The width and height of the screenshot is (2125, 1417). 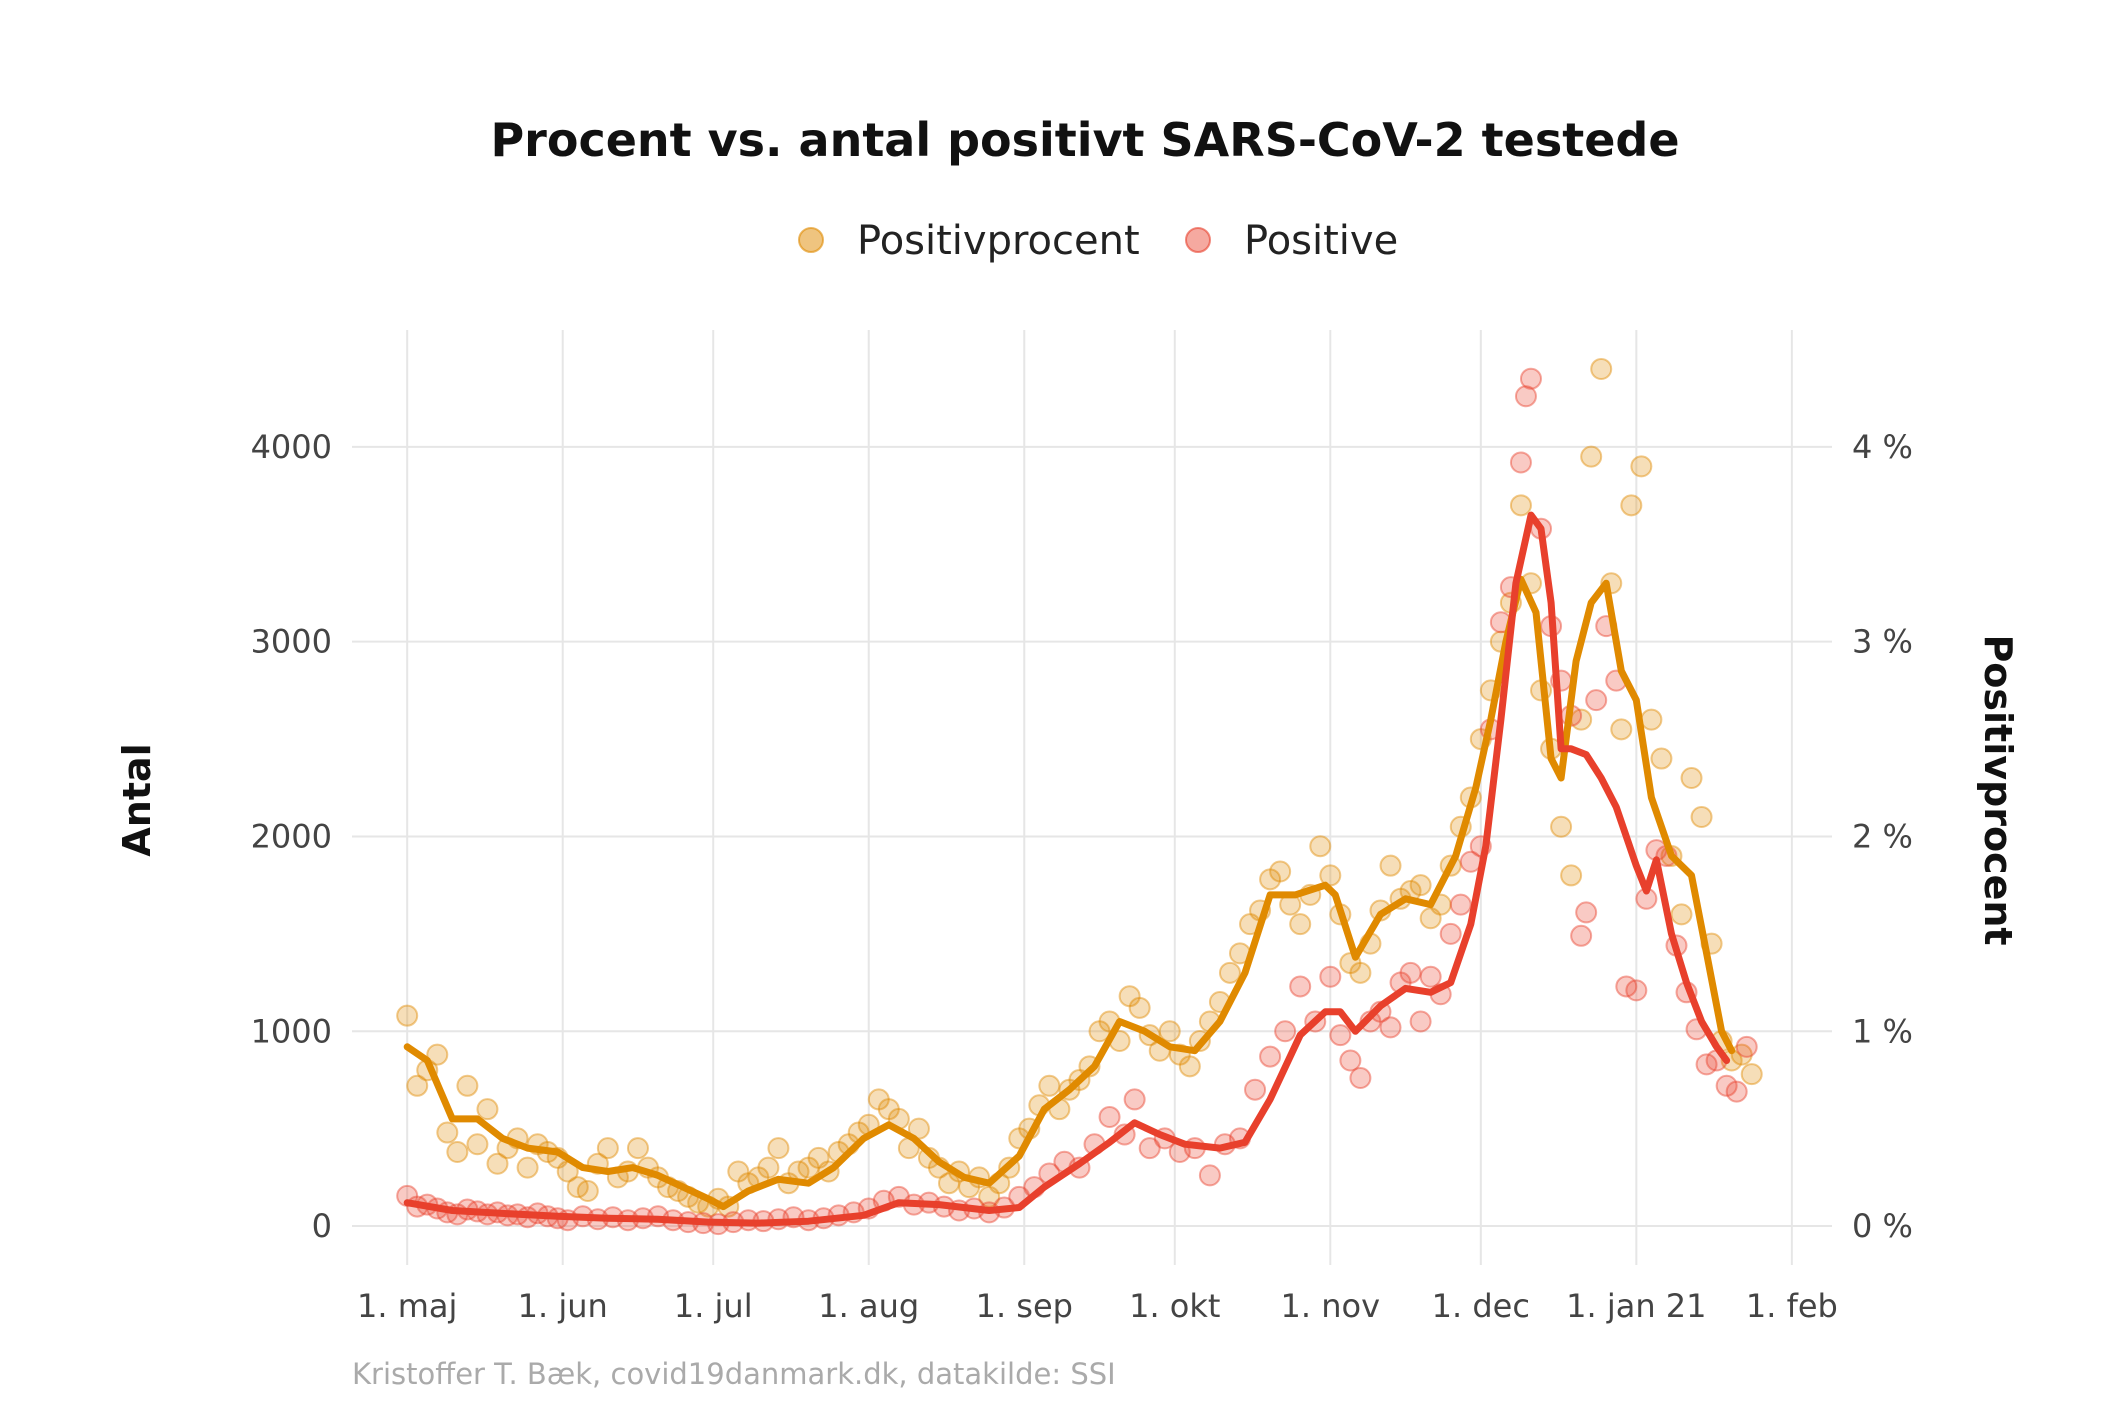 I want to click on legend-label-positive: Positive, so click(x=1321, y=241).